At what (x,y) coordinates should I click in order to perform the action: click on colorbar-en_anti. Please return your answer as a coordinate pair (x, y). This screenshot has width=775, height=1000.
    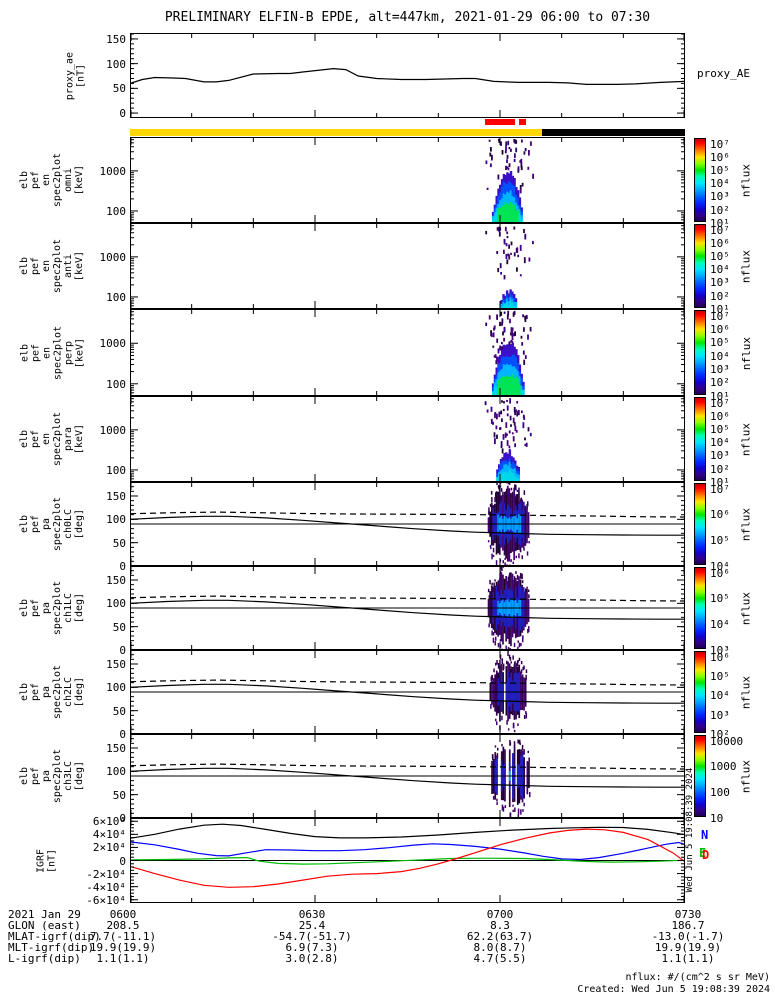
    Looking at the image, I should click on (700, 266).